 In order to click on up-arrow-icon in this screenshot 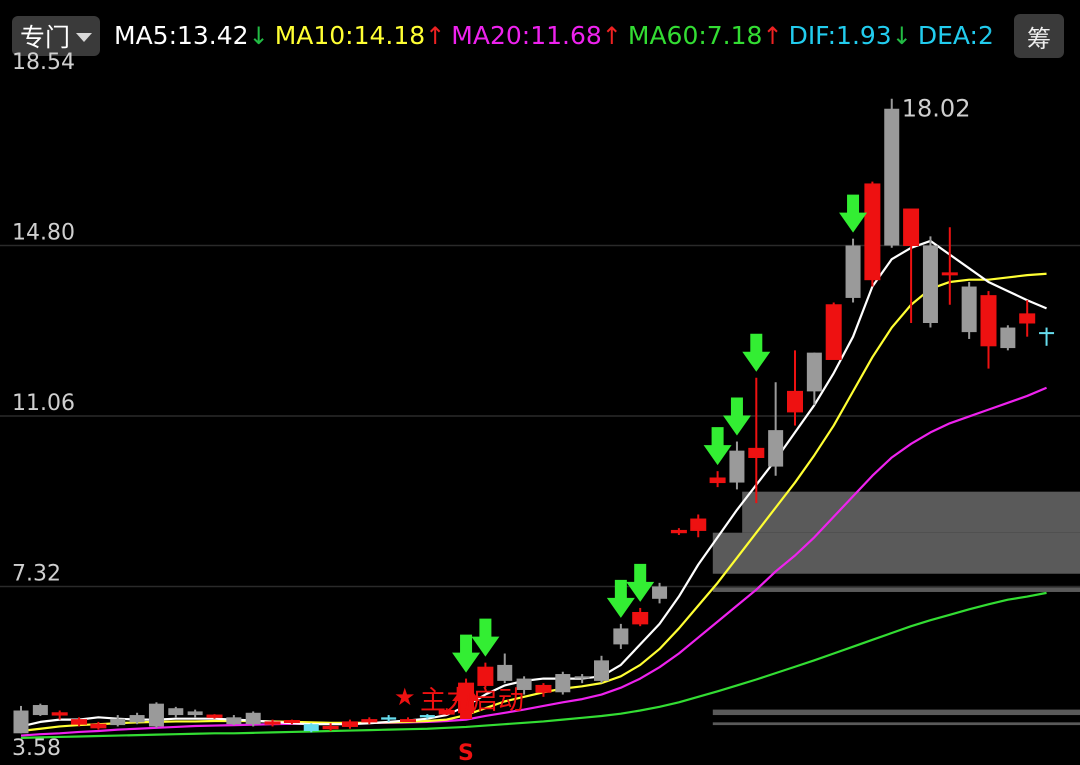, I will do `click(466, 701)`.